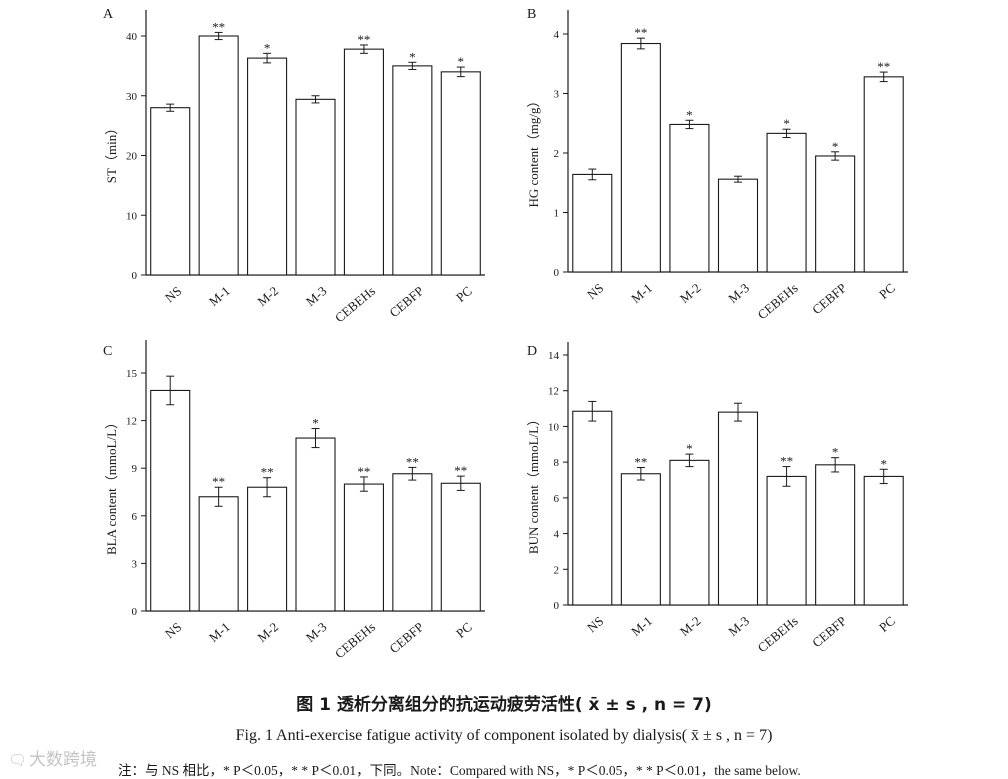 This screenshot has width=1008, height=779. I want to click on y-tick-label: 14, so click(554, 356).